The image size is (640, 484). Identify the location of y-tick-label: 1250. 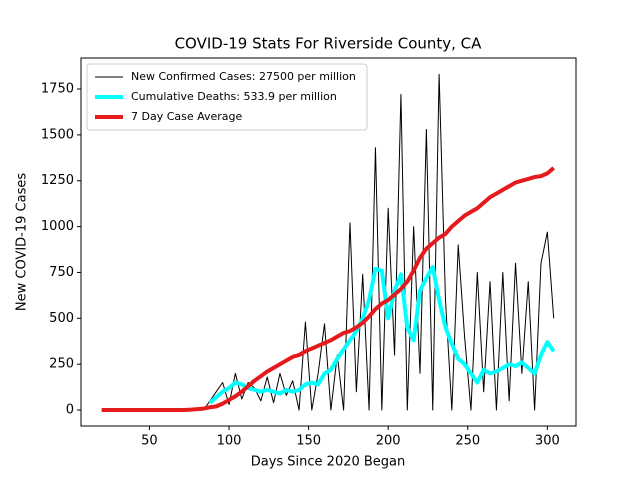
(57, 180).